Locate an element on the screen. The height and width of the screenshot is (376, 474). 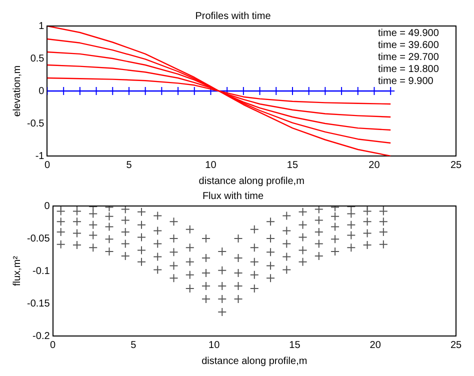
chart-title: Profiles with time is located at coordinates (233, 16).